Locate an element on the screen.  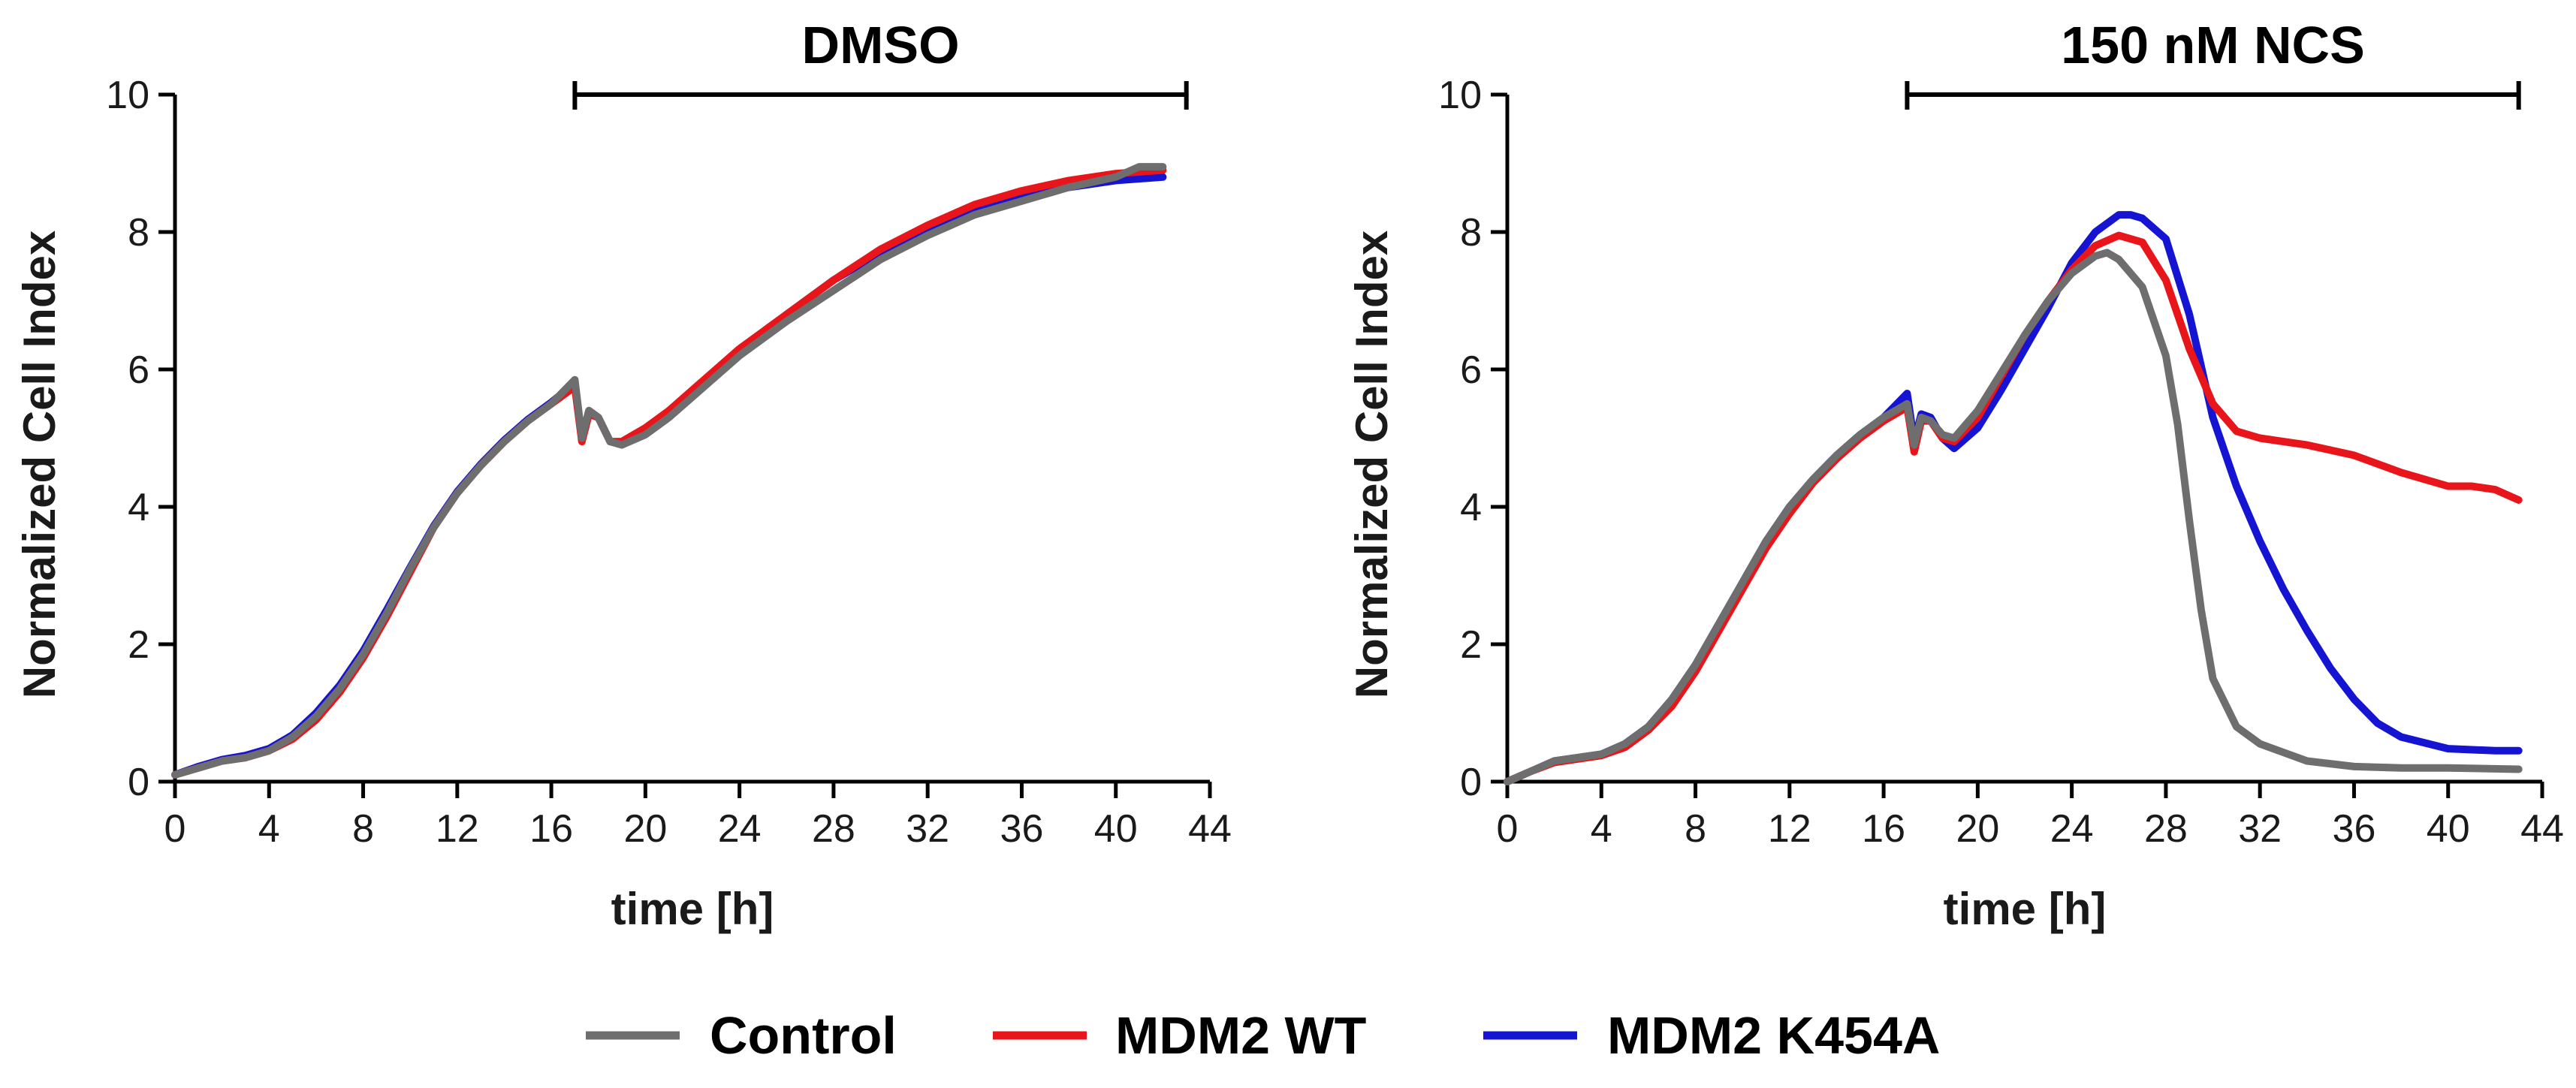
legend-label-mdm2-wt: MDM2 WT is located at coordinates (1241, 1035).